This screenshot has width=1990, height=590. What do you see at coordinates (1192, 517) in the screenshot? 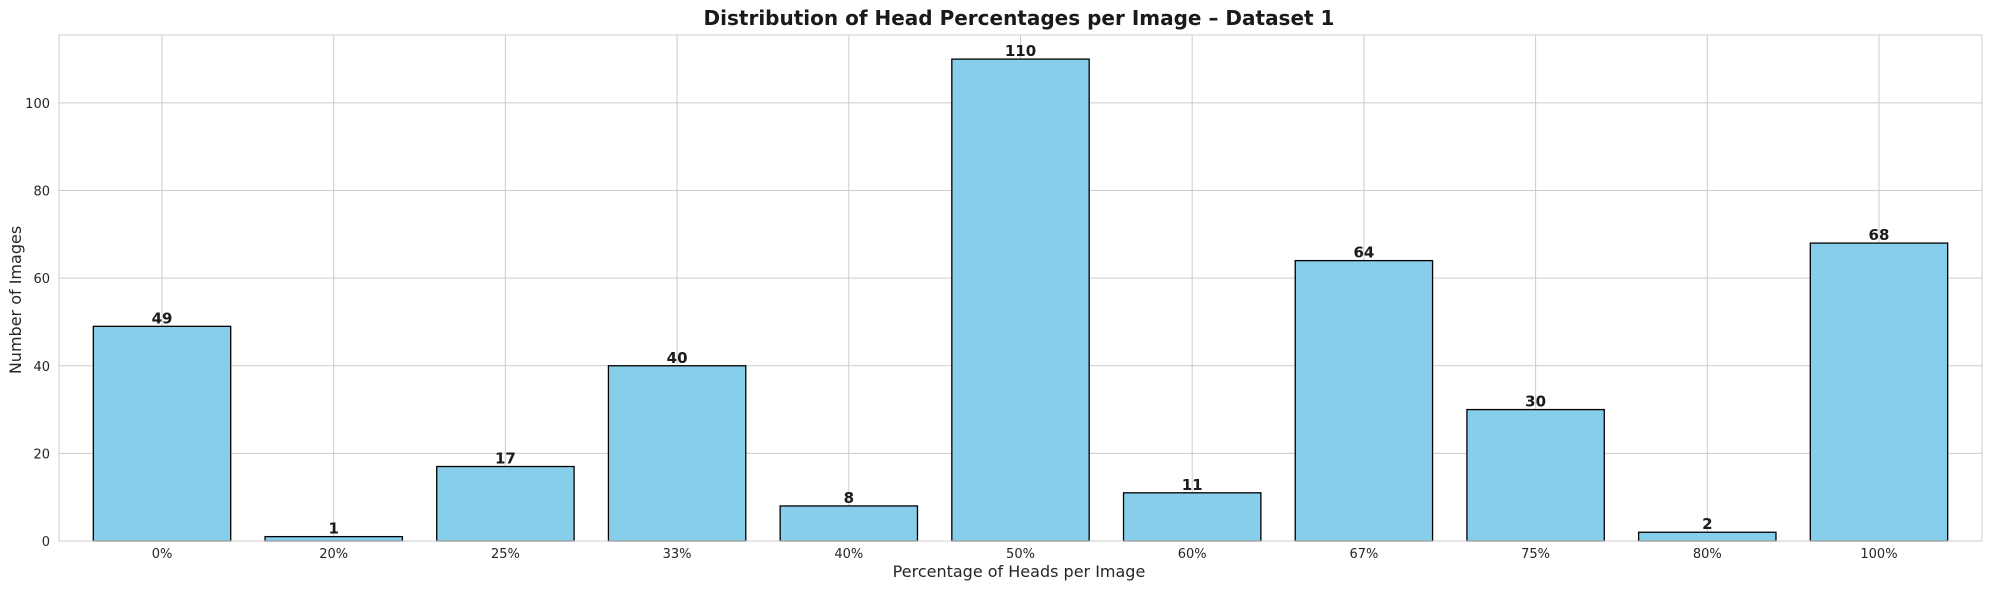
I see `bar-60%` at bounding box center [1192, 517].